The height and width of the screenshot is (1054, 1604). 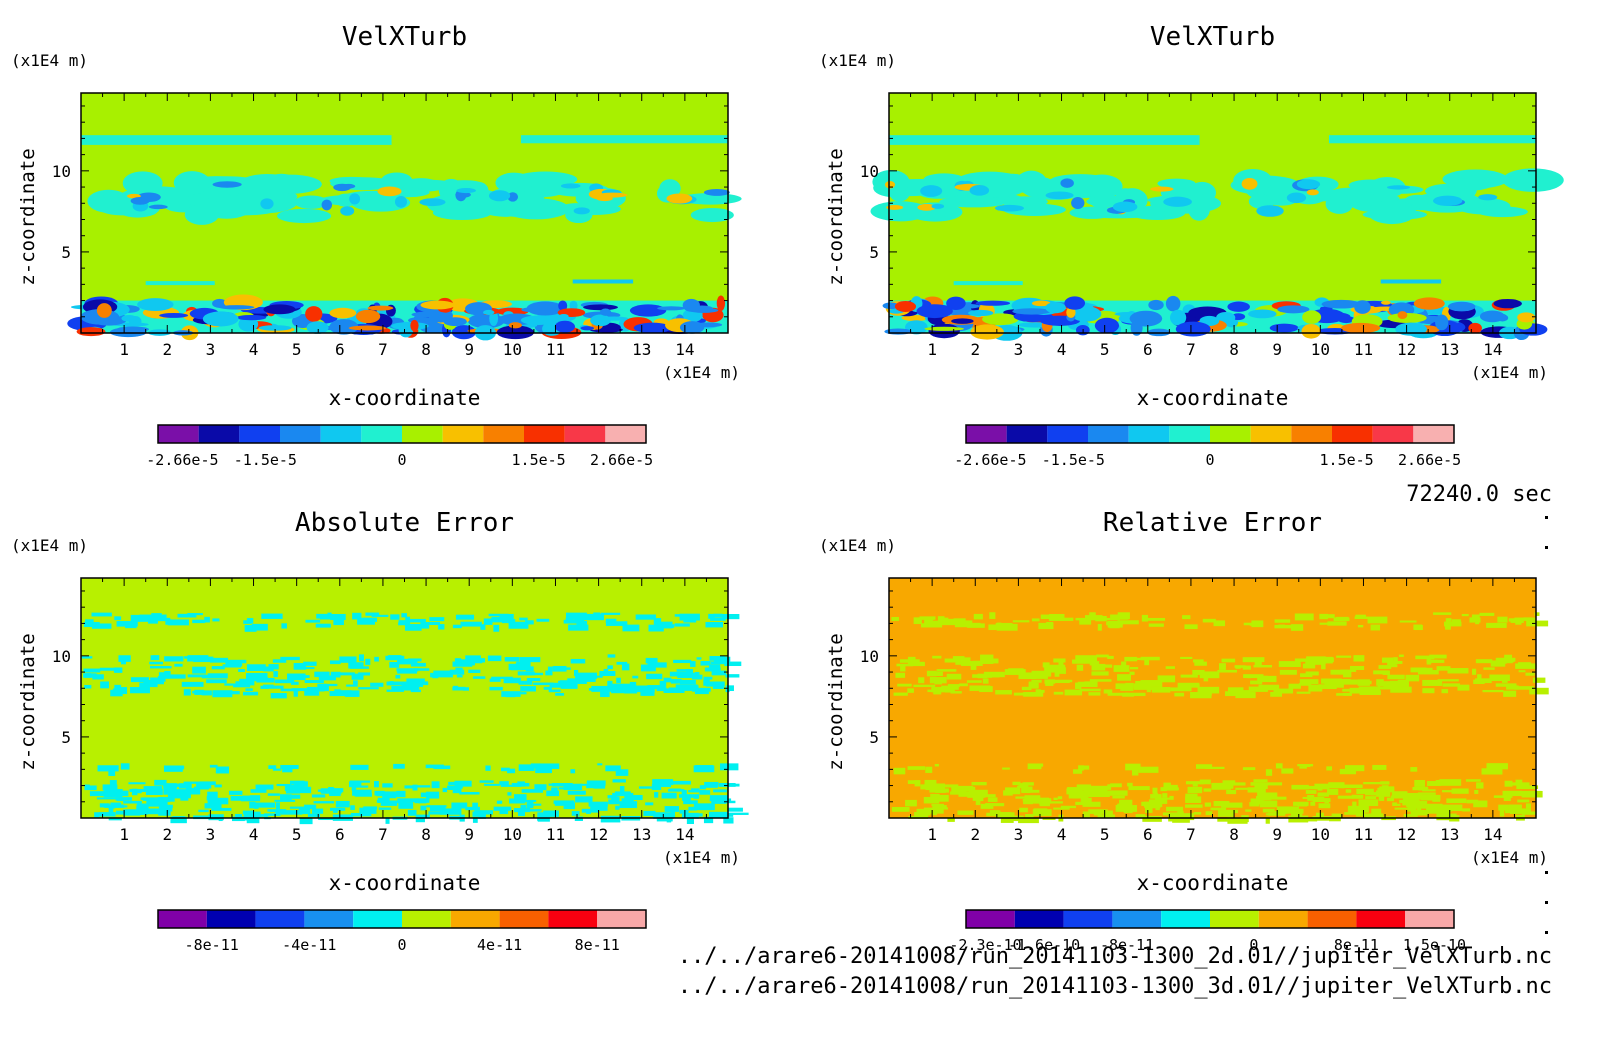 I want to click on colorbar-label: -2.3e-10, so click(x=985, y=945).